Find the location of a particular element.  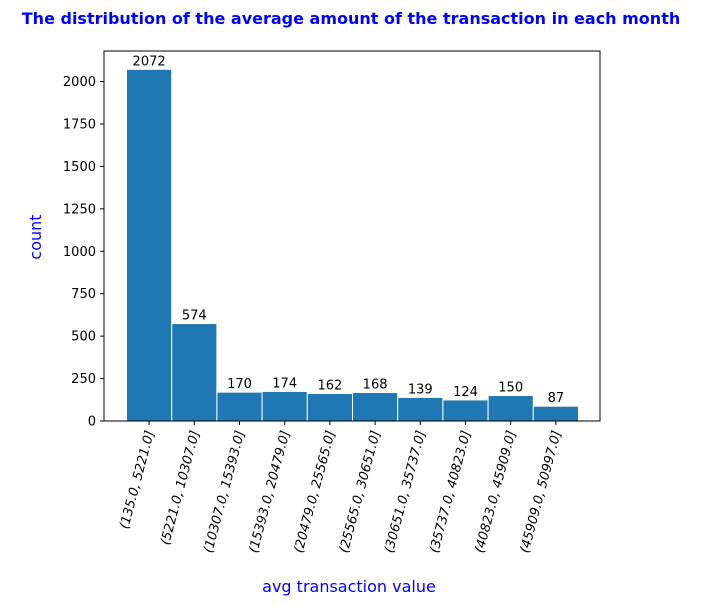

x-tick-label: (20479.0, 25565.0] is located at coordinates (315, 492).